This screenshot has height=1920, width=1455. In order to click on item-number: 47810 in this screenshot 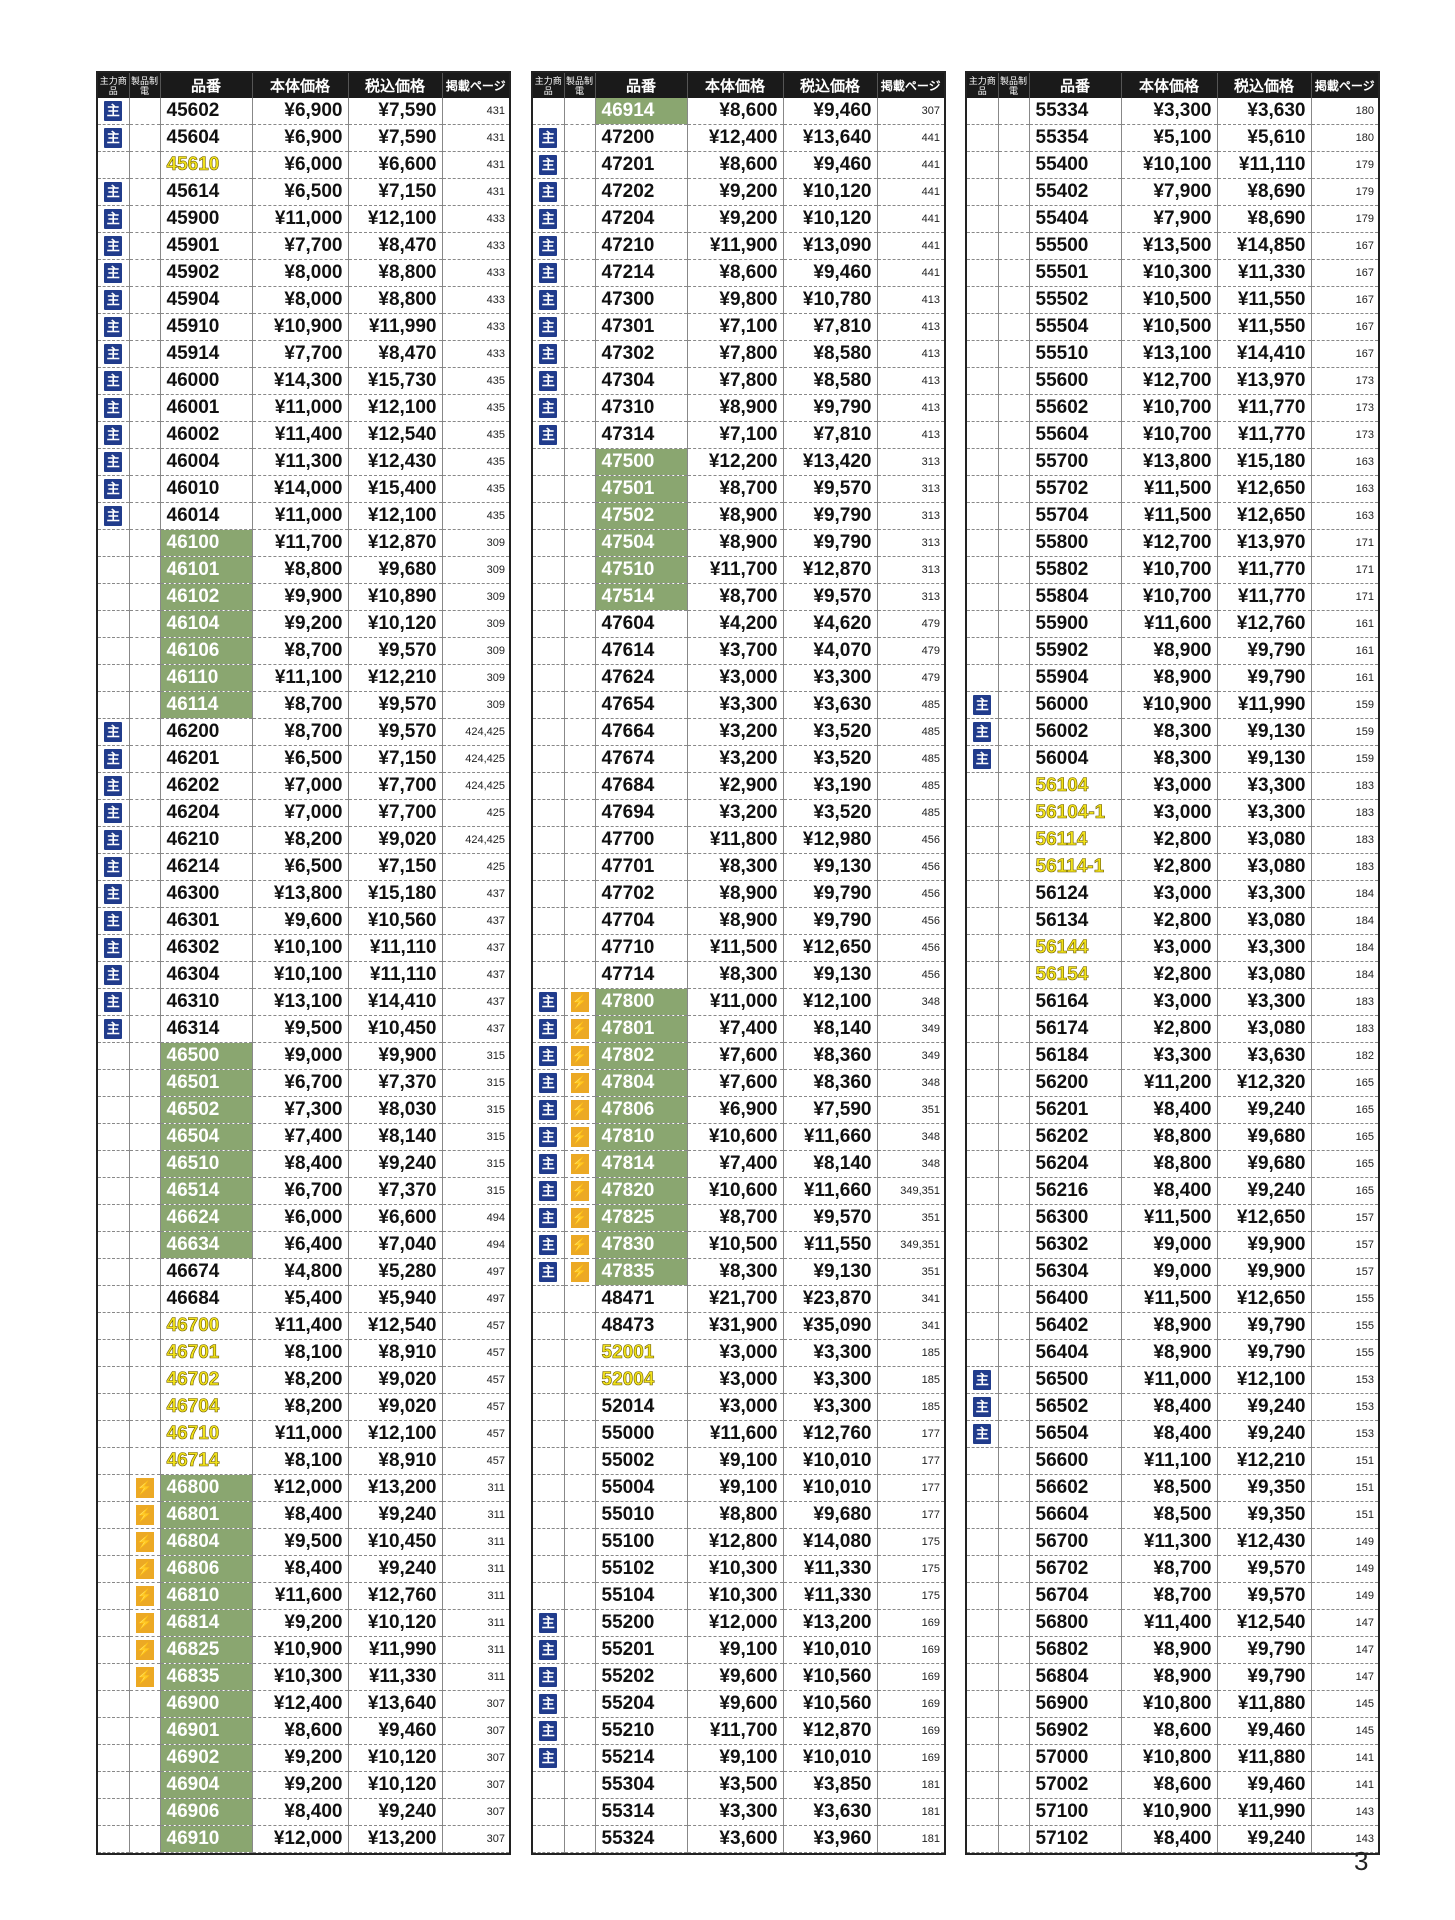, I will do `click(641, 1137)`.